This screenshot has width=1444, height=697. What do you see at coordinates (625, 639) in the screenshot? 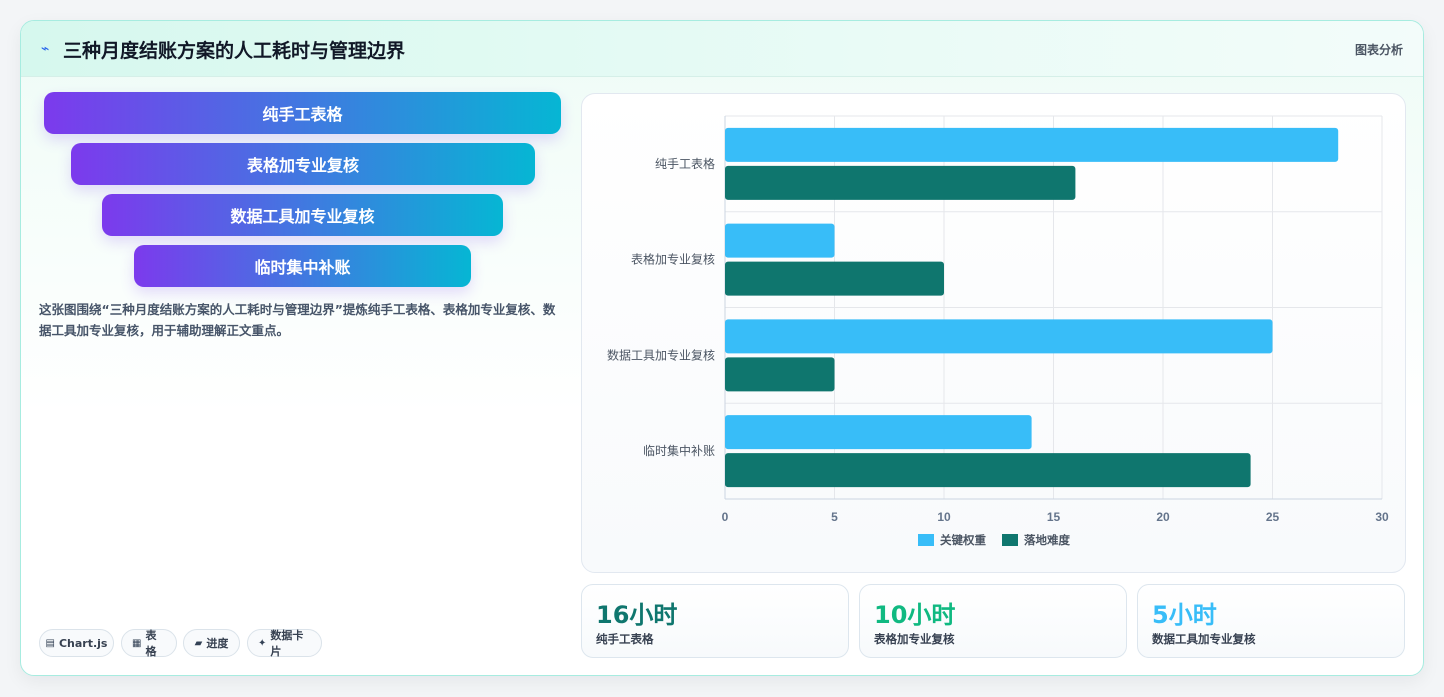
I see `kpi-label: 纯手工表格` at bounding box center [625, 639].